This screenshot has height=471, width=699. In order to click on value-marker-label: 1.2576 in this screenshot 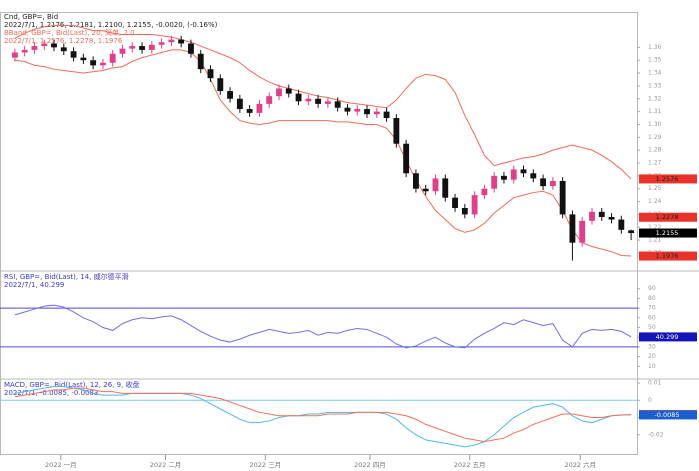, I will do `click(667, 179)`.